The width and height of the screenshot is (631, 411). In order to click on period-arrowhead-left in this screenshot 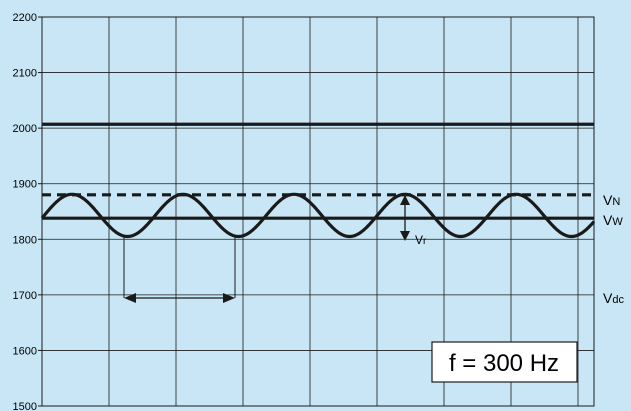, I will do `click(130, 298)`.